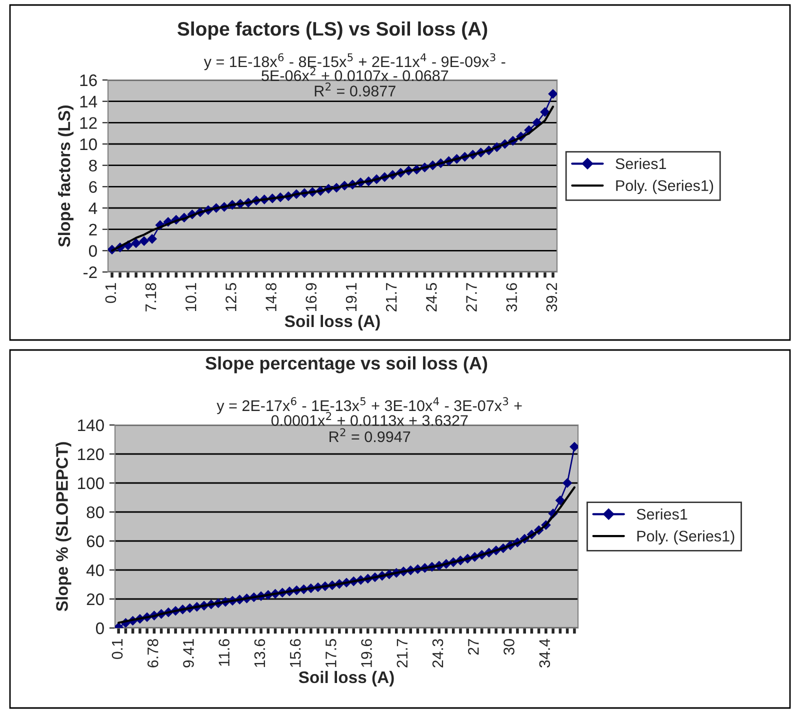  I want to click on annotation: 5E-06x$^{2}$ + 0.0107x - 0.0687, so click(355, 74).